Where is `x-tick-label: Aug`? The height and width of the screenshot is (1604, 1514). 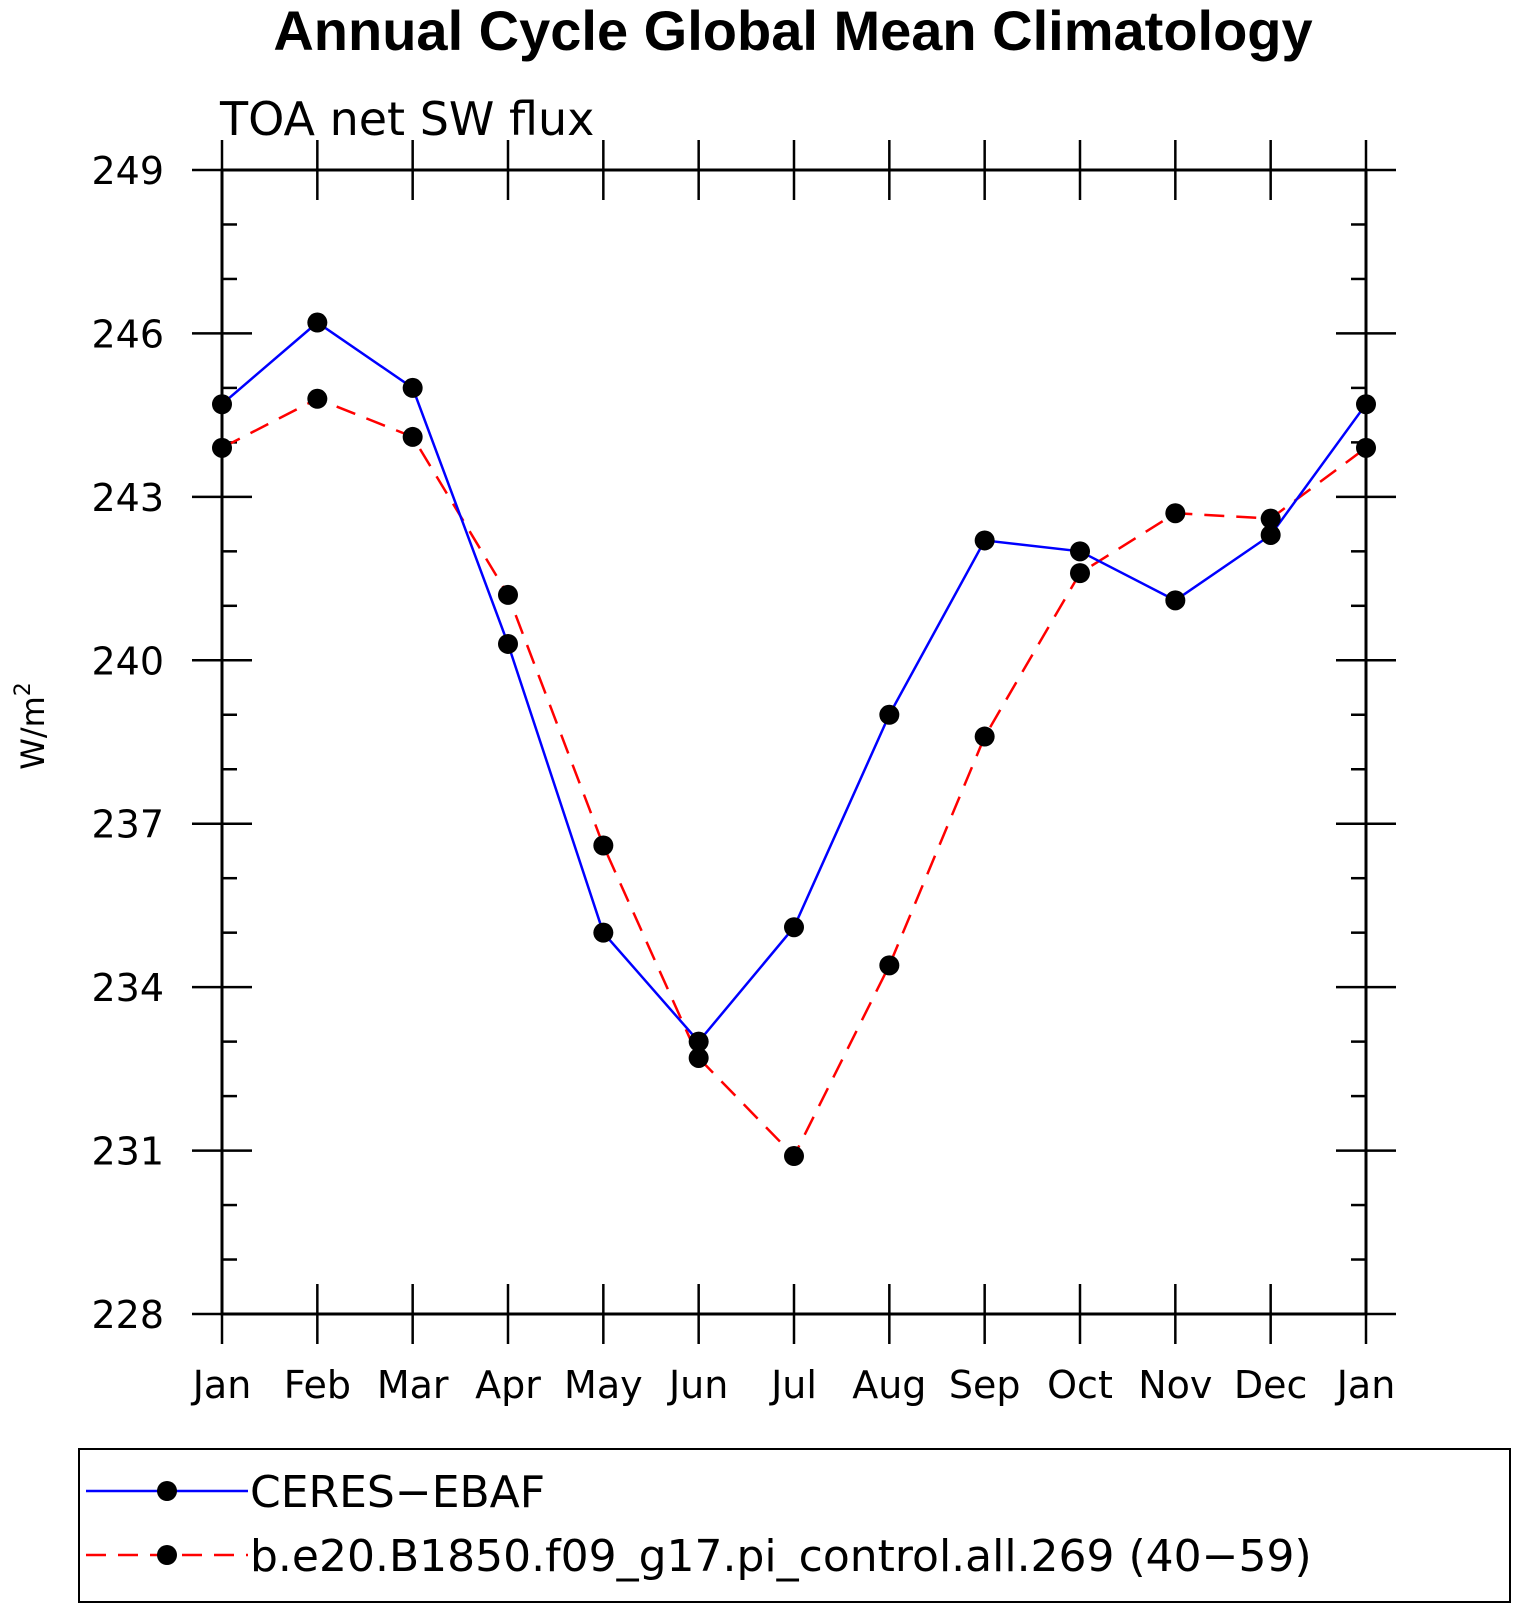
x-tick-label: Aug is located at coordinates (889, 1385).